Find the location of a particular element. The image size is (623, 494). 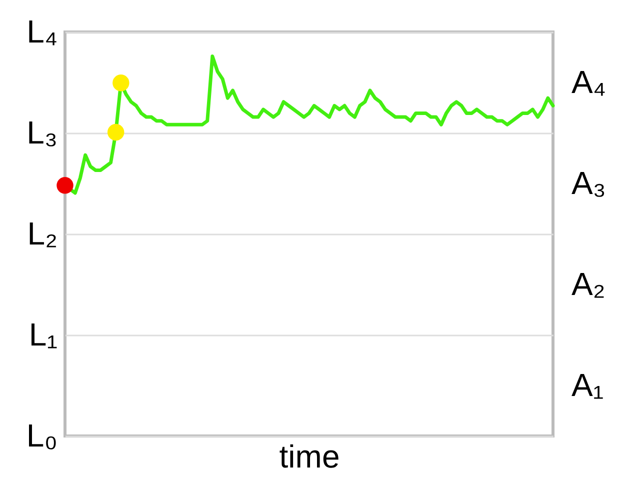

text: A₄ is located at coordinates (589, 82).